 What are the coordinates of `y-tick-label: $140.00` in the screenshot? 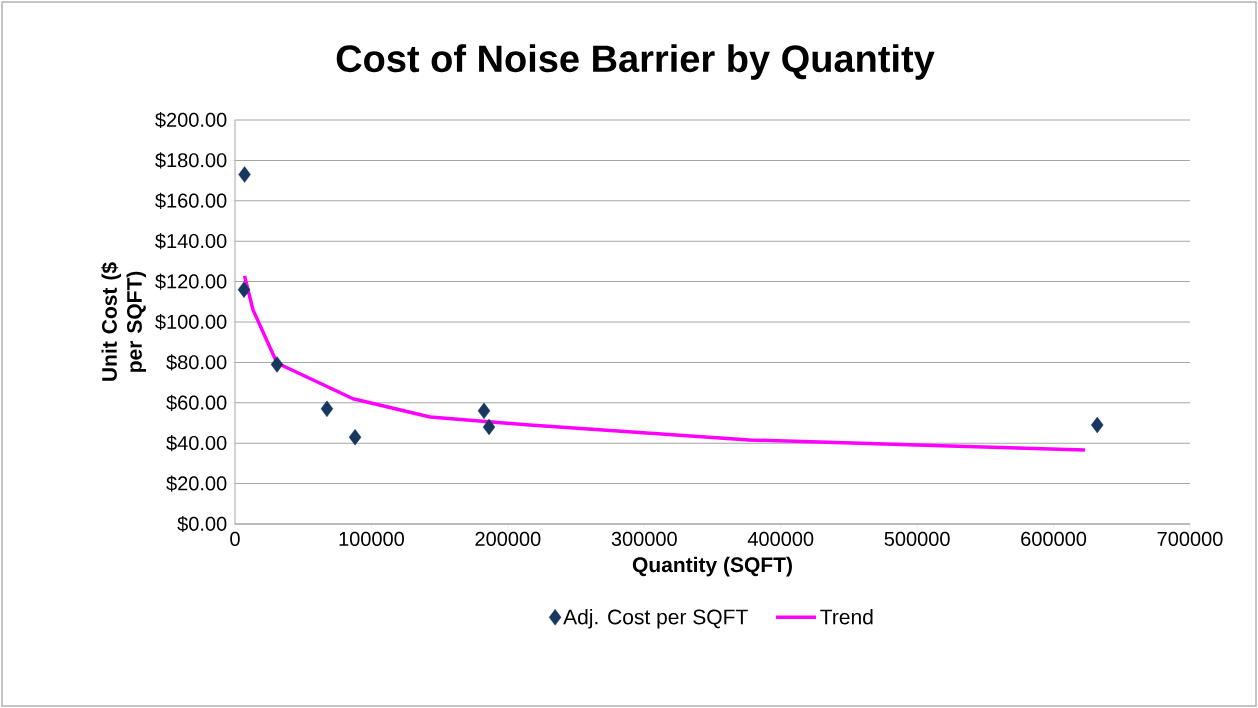 It's located at (191, 241).